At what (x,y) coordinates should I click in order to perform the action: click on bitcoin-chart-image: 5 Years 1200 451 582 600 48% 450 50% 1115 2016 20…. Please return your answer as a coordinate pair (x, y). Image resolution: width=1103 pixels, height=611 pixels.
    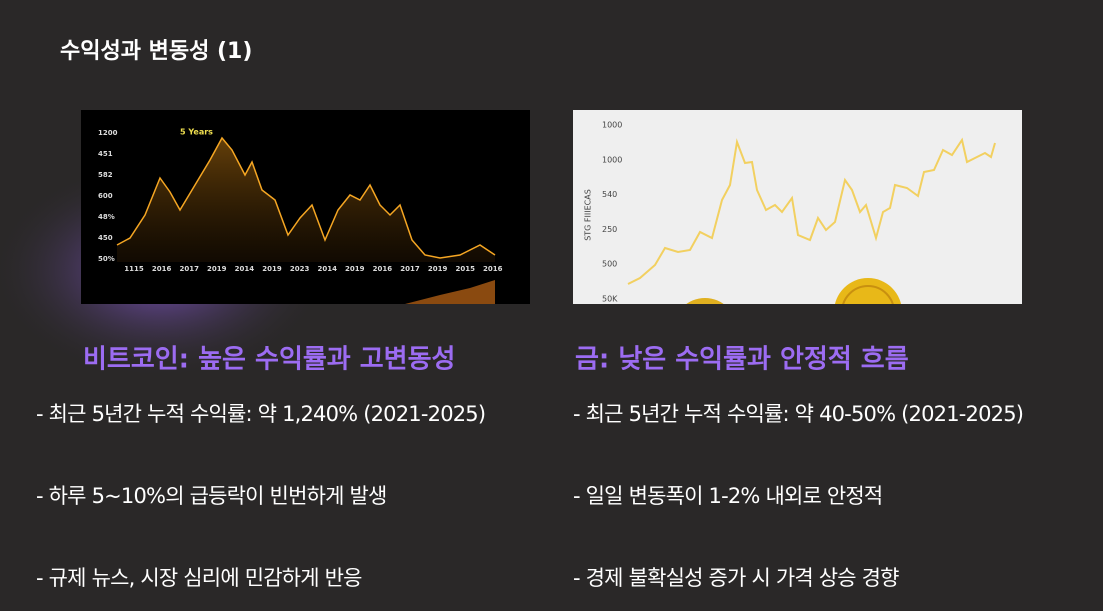
    Looking at the image, I should click on (305, 207).